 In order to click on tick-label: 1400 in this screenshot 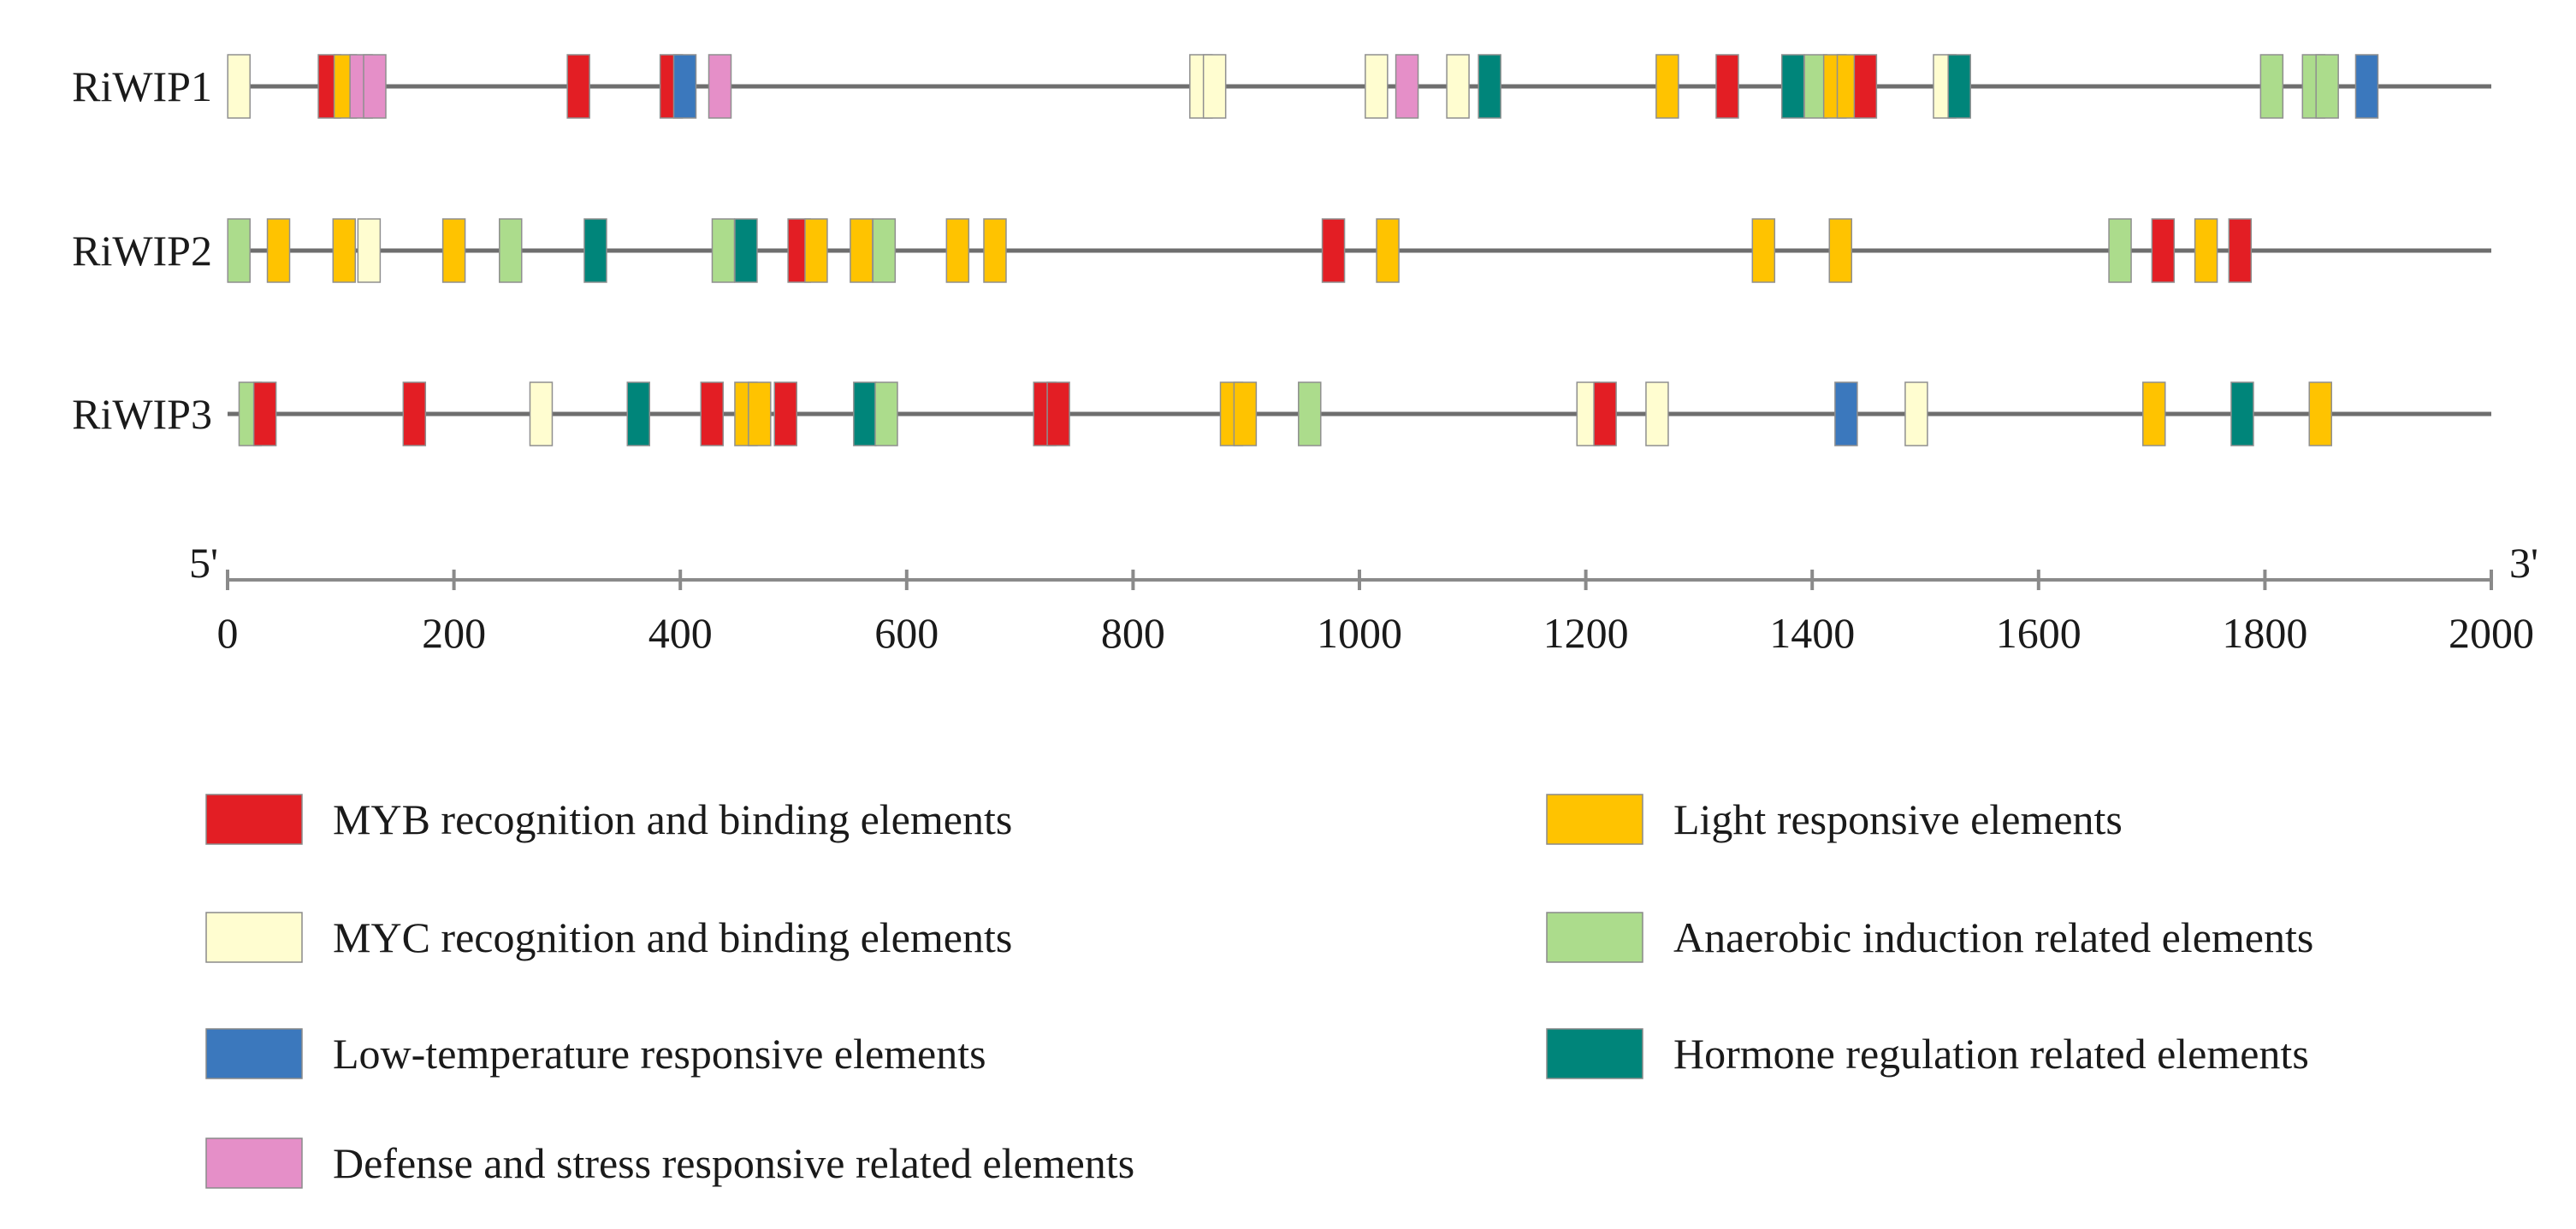, I will do `click(1812, 633)`.